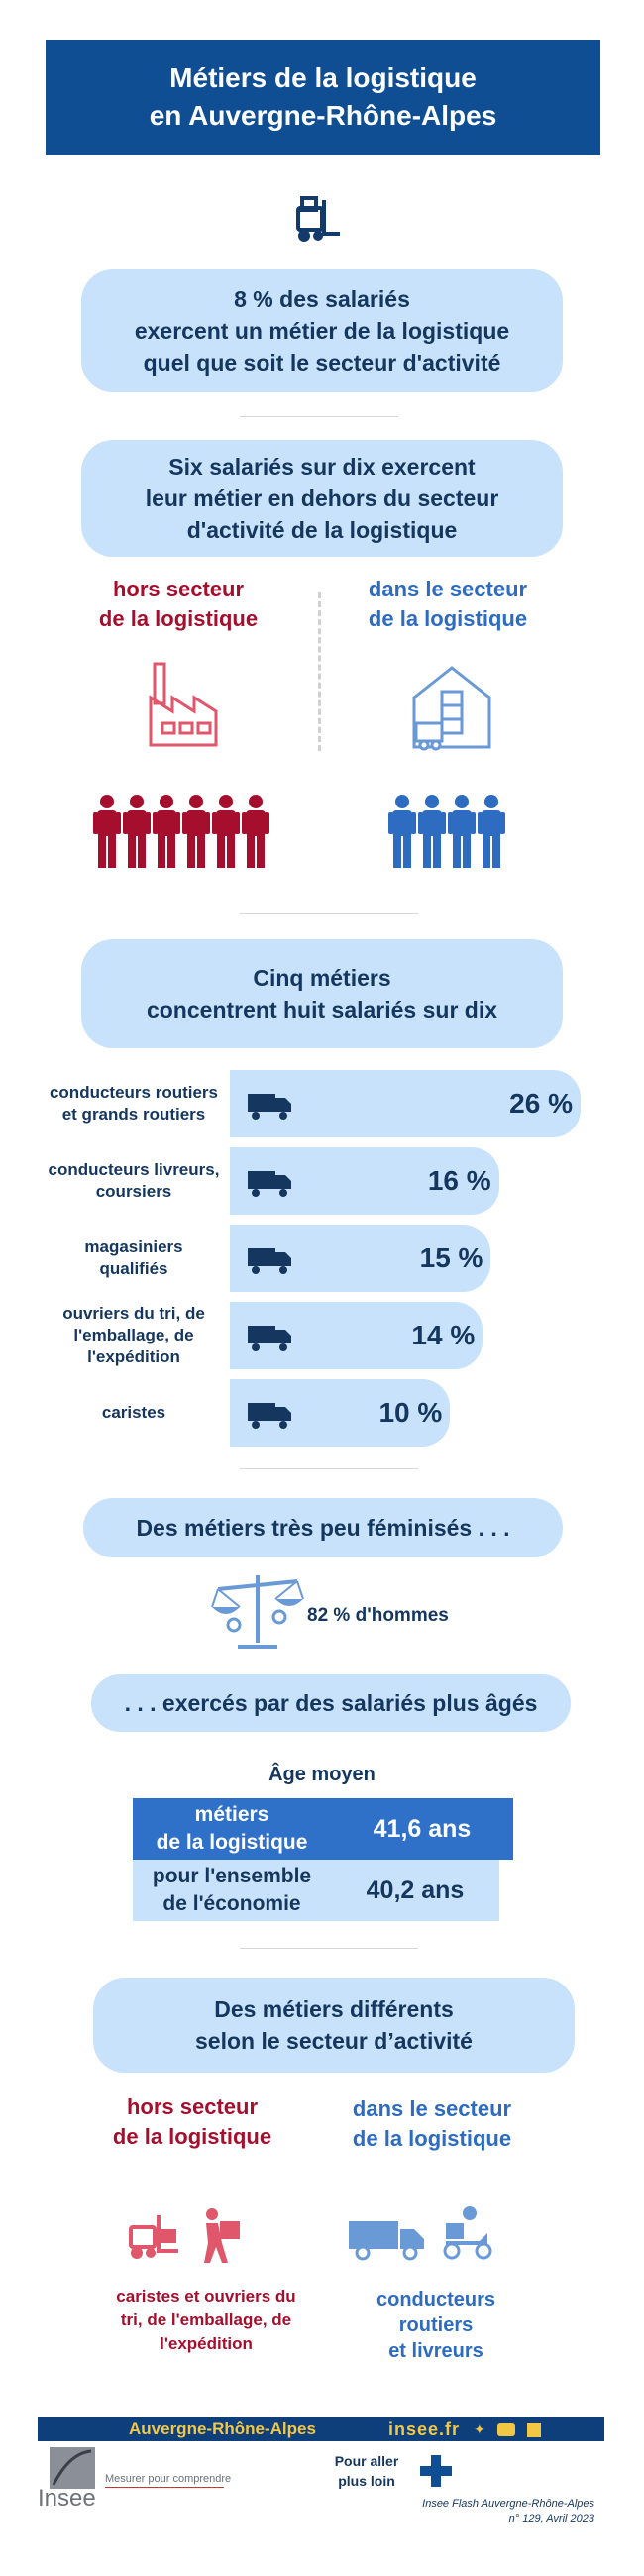 This screenshot has height=2576, width=644. I want to click on pub-line-2: n° 129, Avril 2023, so click(551, 2518).